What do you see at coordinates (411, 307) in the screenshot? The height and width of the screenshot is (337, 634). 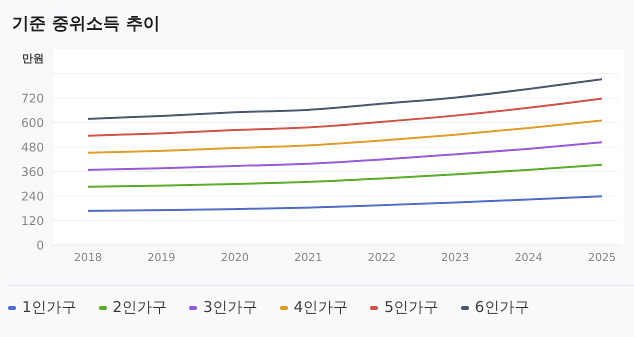 I see `legend-label: 5인가구` at bounding box center [411, 307].